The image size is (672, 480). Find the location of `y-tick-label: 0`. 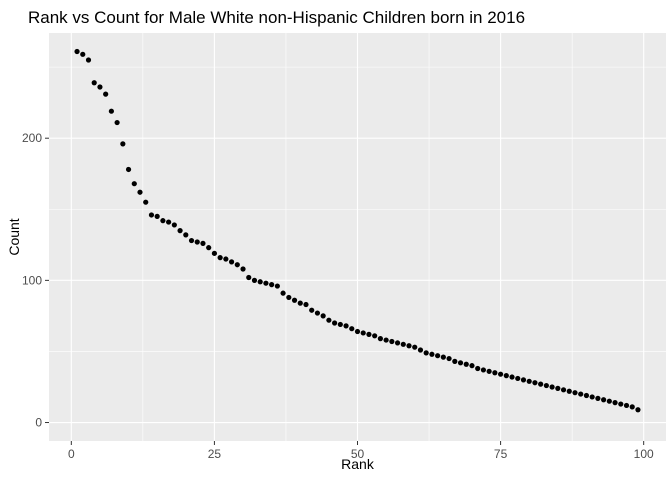

y-tick-label: 0 is located at coordinates (38, 423).